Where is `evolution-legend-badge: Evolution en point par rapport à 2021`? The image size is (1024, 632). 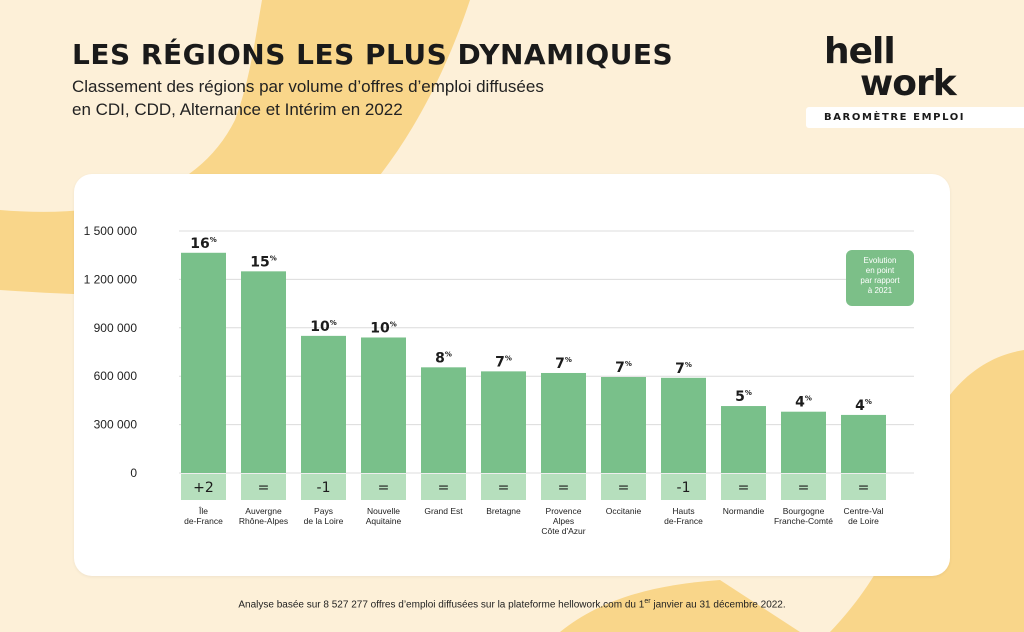
evolution-legend-badge: Evolution en point par rapport à 2021 is located at coordinates (880, 278).